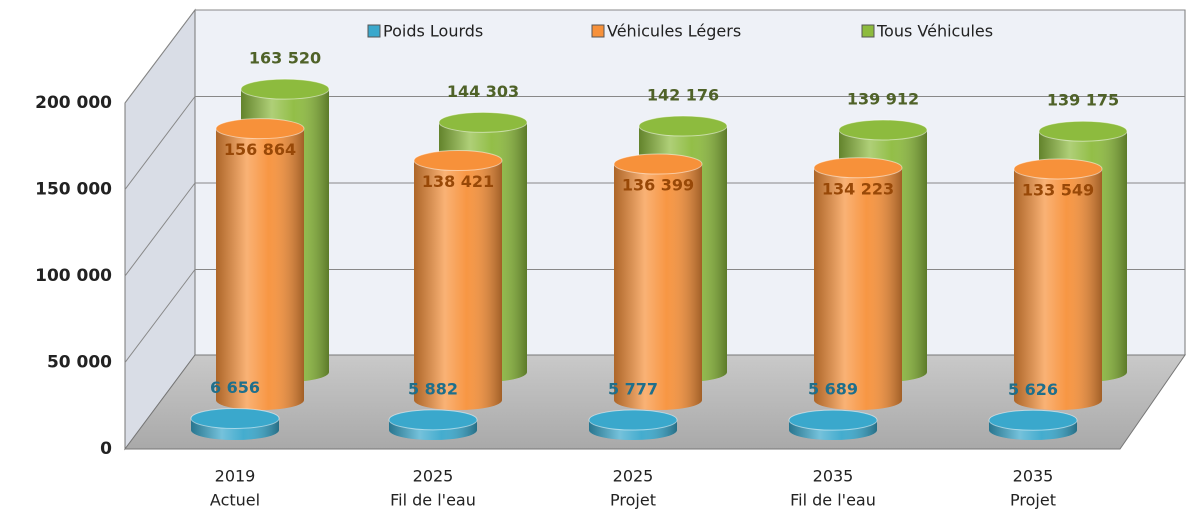 This screenshot has width=1186, height=515. Describe the element at coordinates (483, 91) in the screenshot. I see `value-label: 144 303` at that location.